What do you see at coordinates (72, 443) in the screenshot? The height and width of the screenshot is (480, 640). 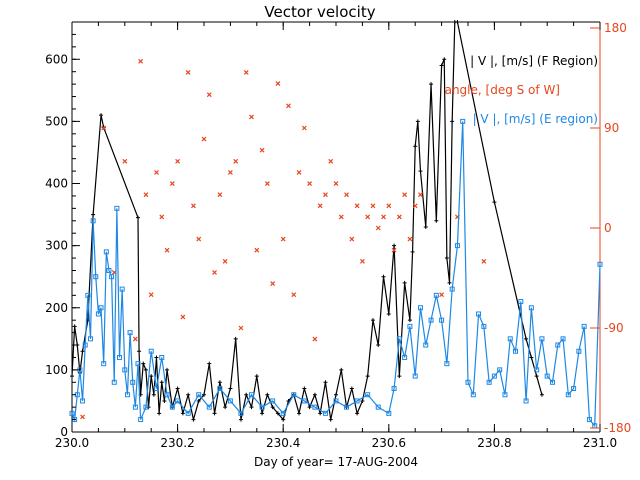 I see `x-tick-label: 230.0` at bounding box center [72, 443].